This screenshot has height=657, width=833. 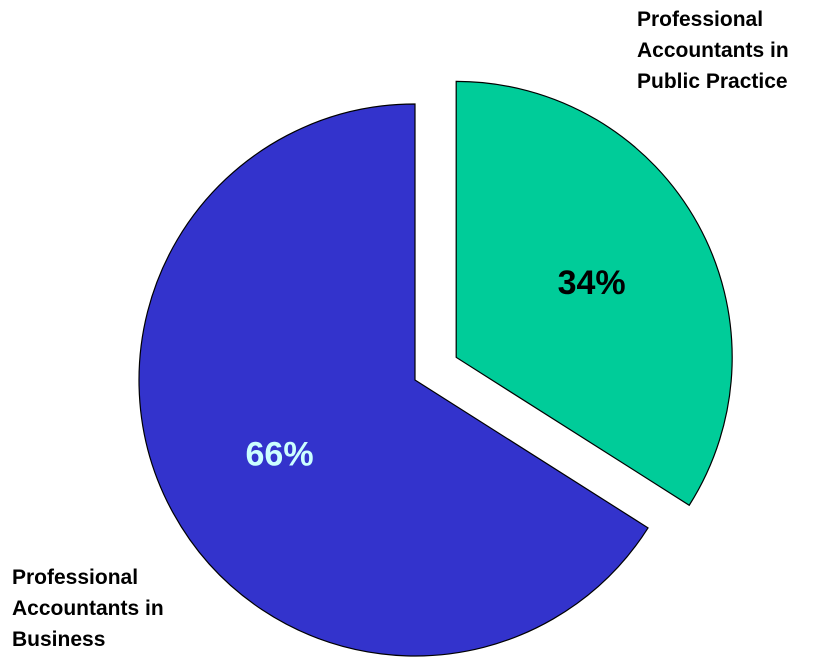 What do you see at coordinates (59, 639) in the screenshot?
I see `slice-label-business-line-3: Business` at bounding box center [59, 639].